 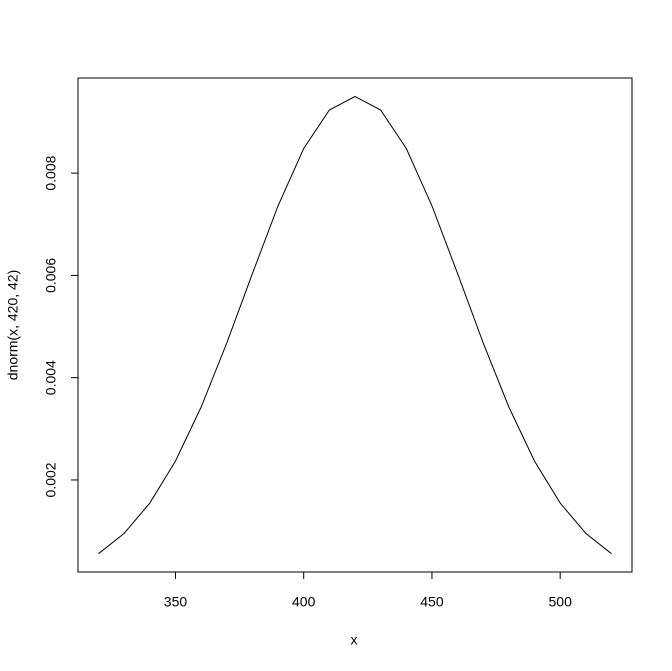 What do you see at coordinates (51, 377) in the screenshot?
I see `y-tick-label: 0.004` at bounding box center [51, 377].